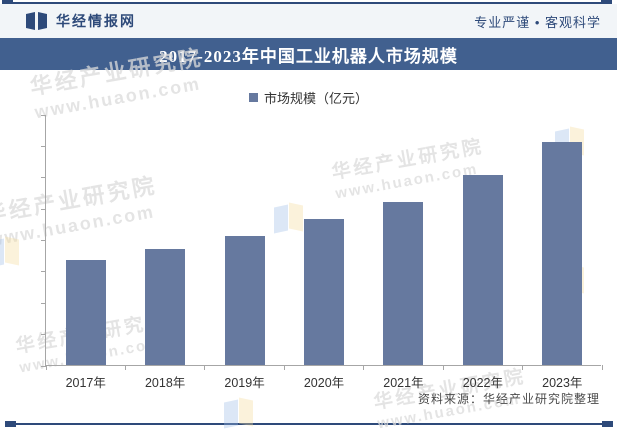 Image resolution: width=617 pixels, height=437 pixels. I want to click on chart-legend: 市场规模（亿元）, so click(308, 97).